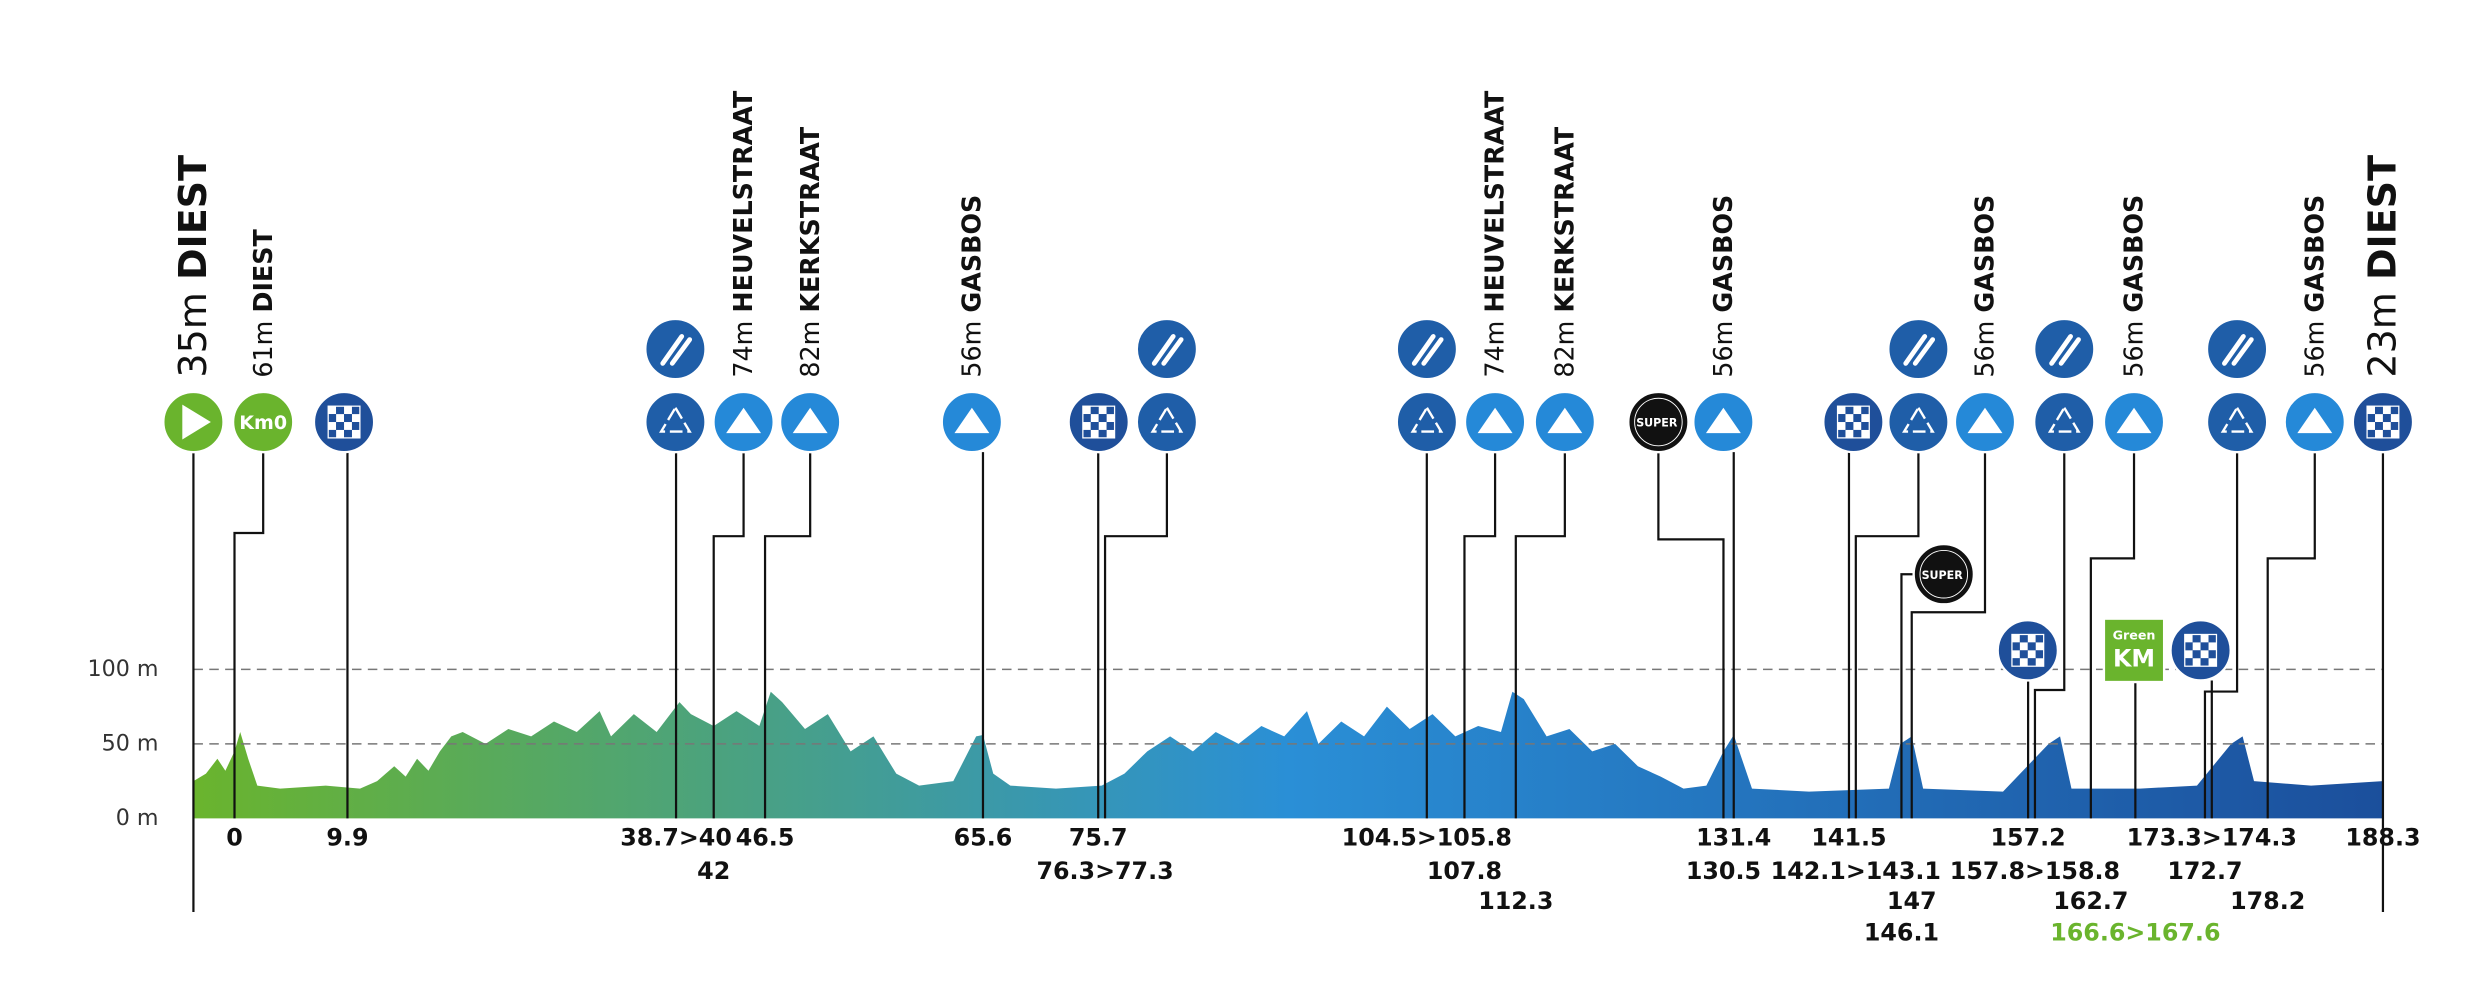 The height and width of the screenshot is (982, 2486). I want to click on km-label: 166.6>167.6, so click(2135, 933).